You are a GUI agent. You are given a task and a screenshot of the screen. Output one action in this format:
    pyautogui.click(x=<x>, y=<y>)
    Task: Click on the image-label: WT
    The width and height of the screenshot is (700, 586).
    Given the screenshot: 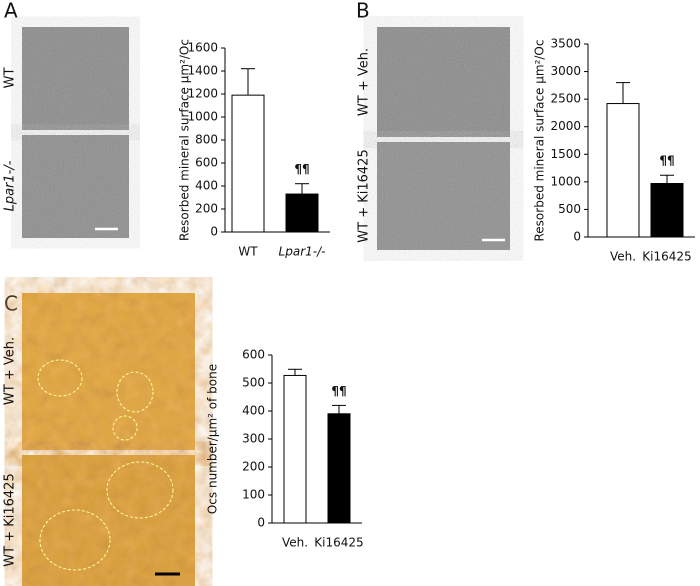 What is the action you would take?
    pyautogui.click(x=10, y=78)
    